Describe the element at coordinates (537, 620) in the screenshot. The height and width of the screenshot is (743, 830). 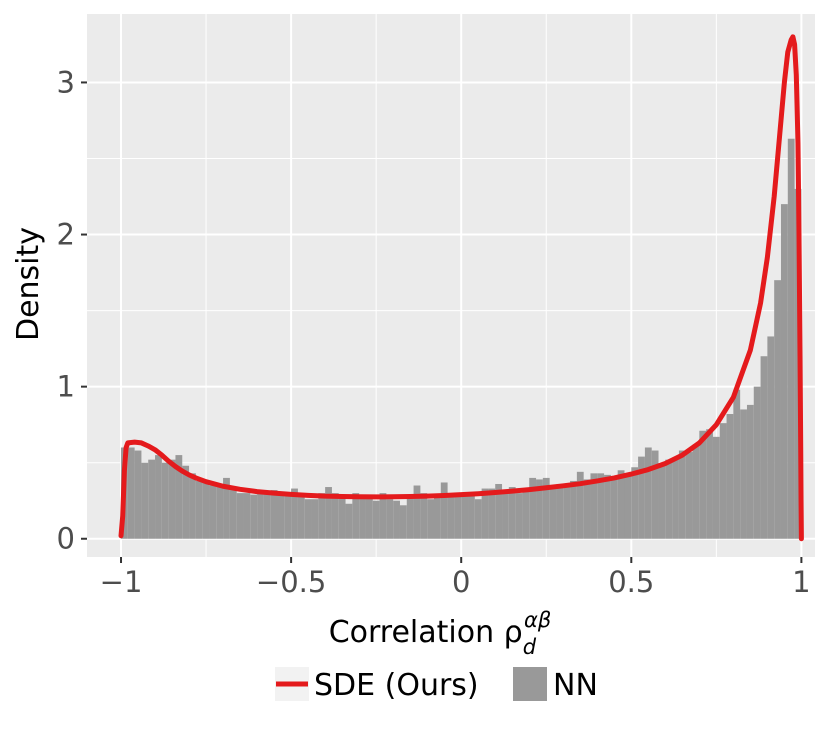
I see `x-axis-title-sup: αβ` at that location.